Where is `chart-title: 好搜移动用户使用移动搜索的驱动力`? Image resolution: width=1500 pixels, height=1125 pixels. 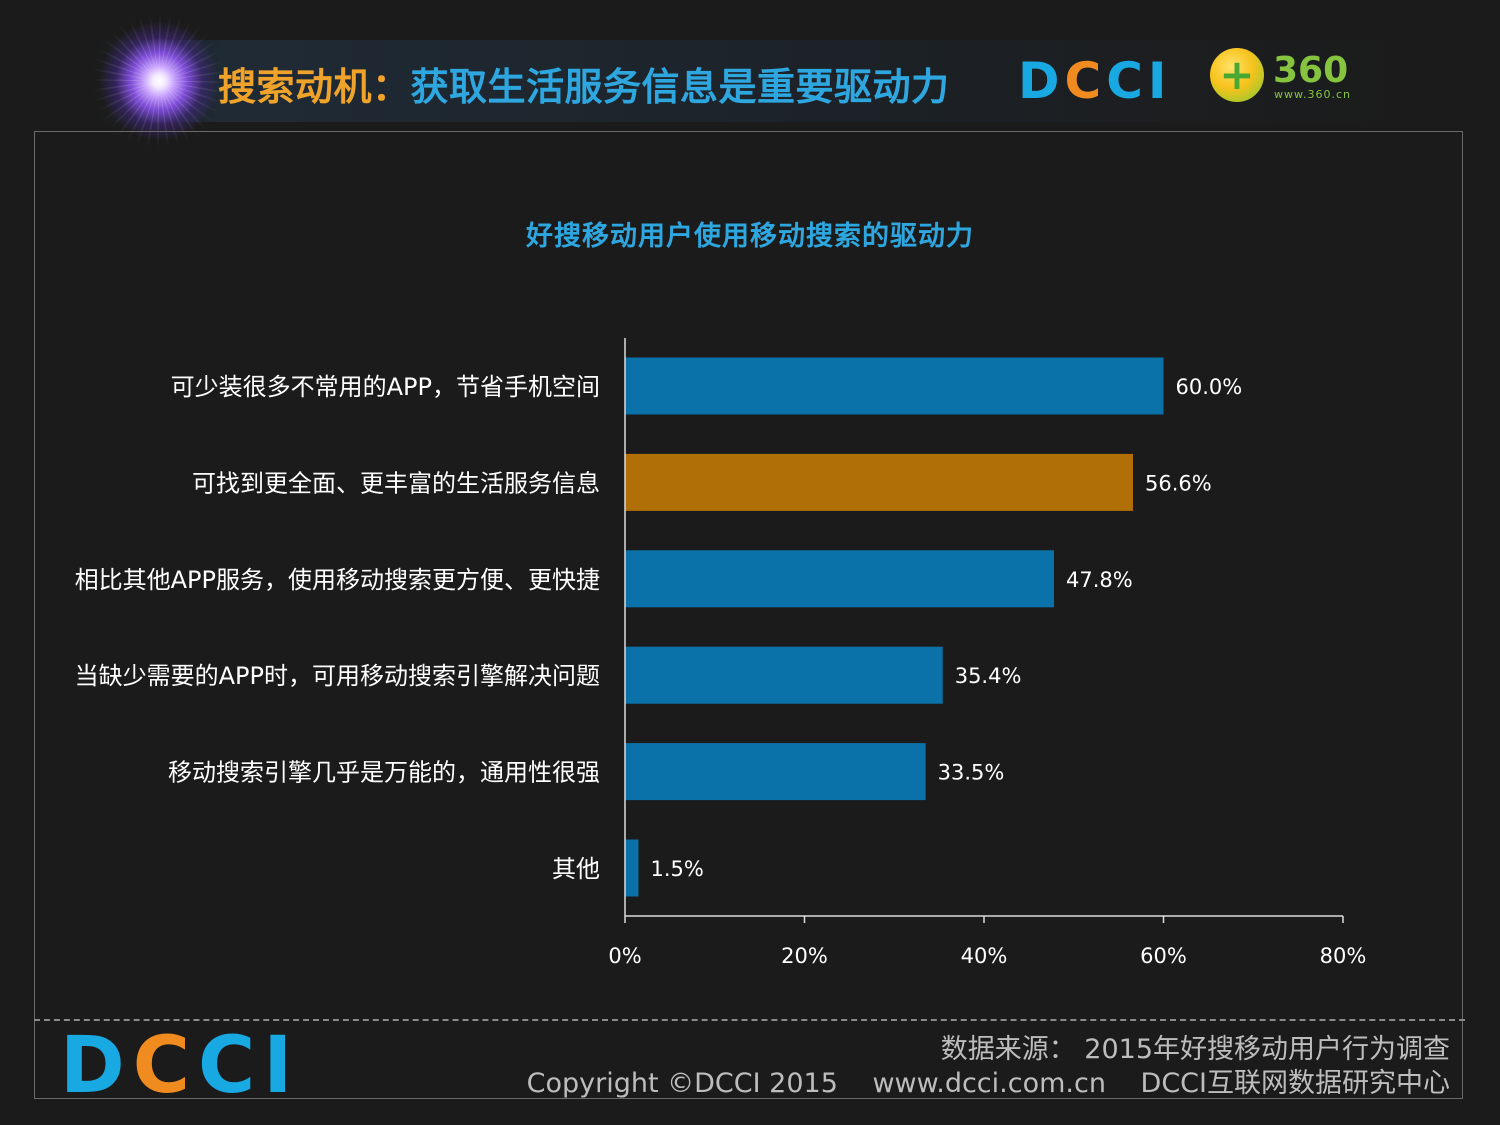
chart-title: 好搜移动用户使用移动搜索的驱动力 is located at coordinates (750, 236).